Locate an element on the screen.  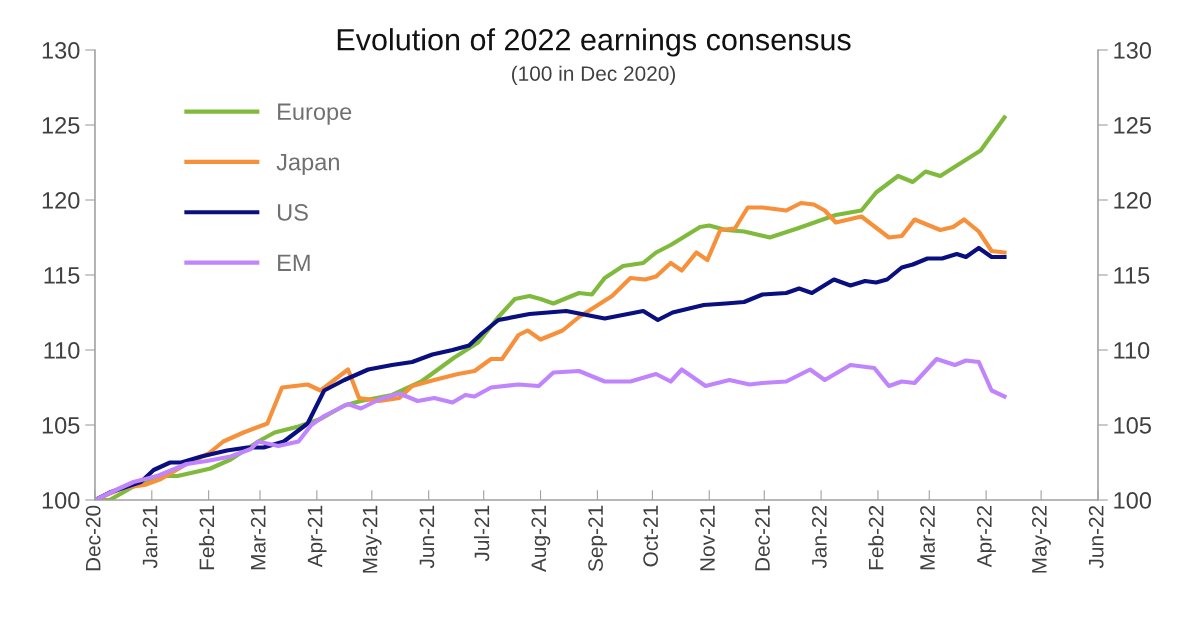
legend-label: Japan is located at coordinates (307, 164).